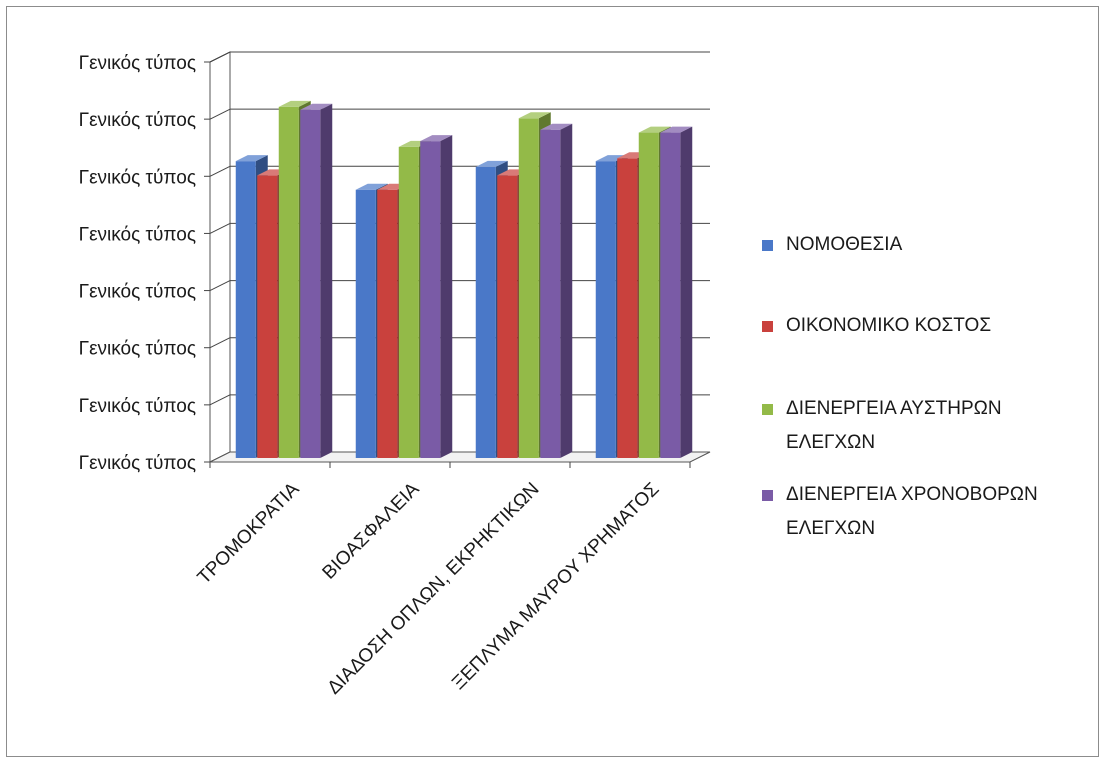  What do you see at coordinates (912, 511) in the screenshot?
I see `legend-label: ΔΙΕΝΕΡΓΕΙΑ ΧΡΟΝΟΒΟΡΩΝ ΕΛΕΓΧΩΝ` at bounding box center [912, 511].